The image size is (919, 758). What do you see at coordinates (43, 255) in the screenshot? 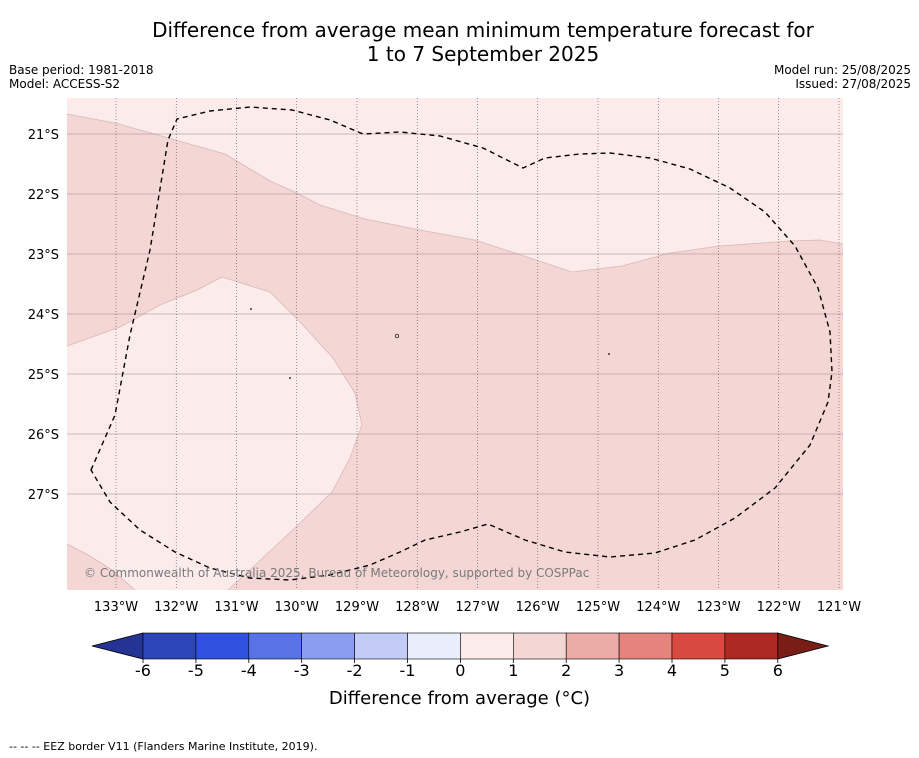
I see `lat-label: 23°S` at bounding box center [43, 255].